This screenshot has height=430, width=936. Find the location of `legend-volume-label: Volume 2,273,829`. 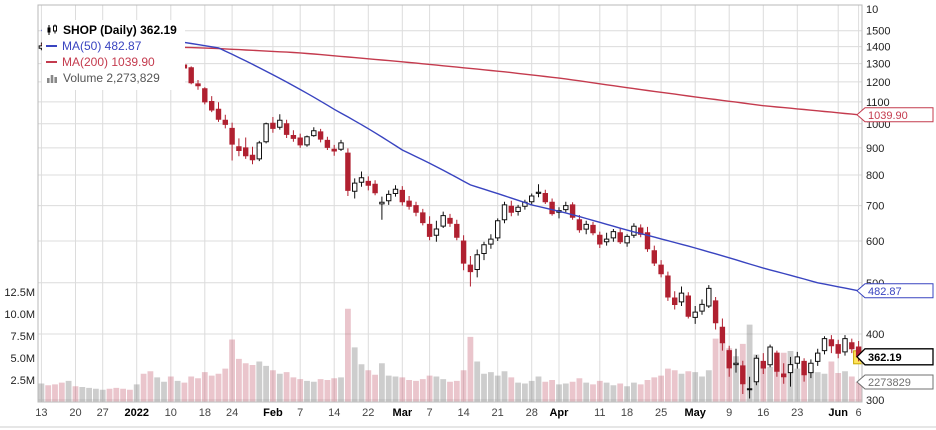

legend-volume-label: Volume 2,273,829 is located at coordinates (111, 78).